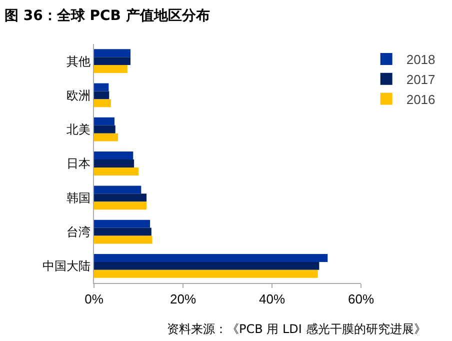 The image size is (452, 341). Describe the element at coordinates (78, 61) in the screenshot. I see `y-tick-label: 其他` at that location.